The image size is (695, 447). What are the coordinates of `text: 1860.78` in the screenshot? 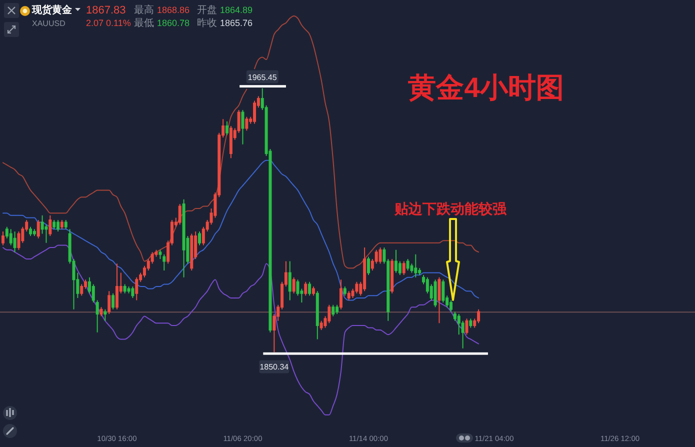 It's located at (173, 23).